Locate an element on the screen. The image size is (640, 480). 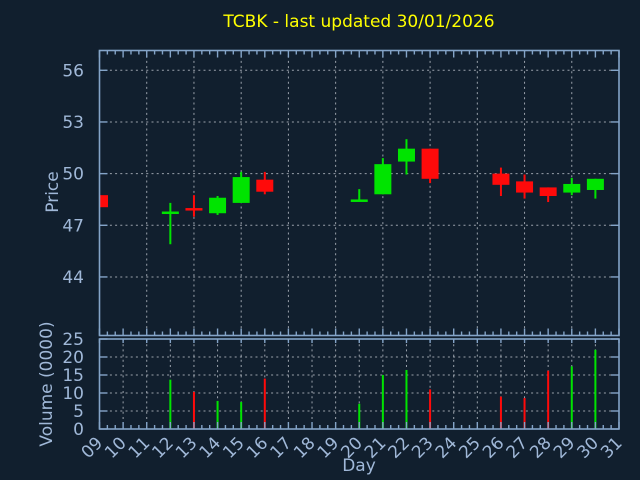
volume-tick-label: 15 is located at coordinates (73, 376).